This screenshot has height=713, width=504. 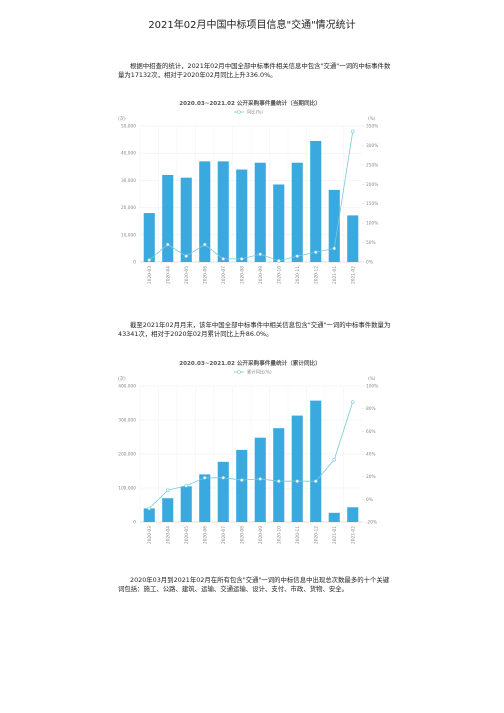 What do you see at coordinates (372, 387) in the screenshot?
I see `y2-tick-label: 100%` at bounding box center [372, 387].